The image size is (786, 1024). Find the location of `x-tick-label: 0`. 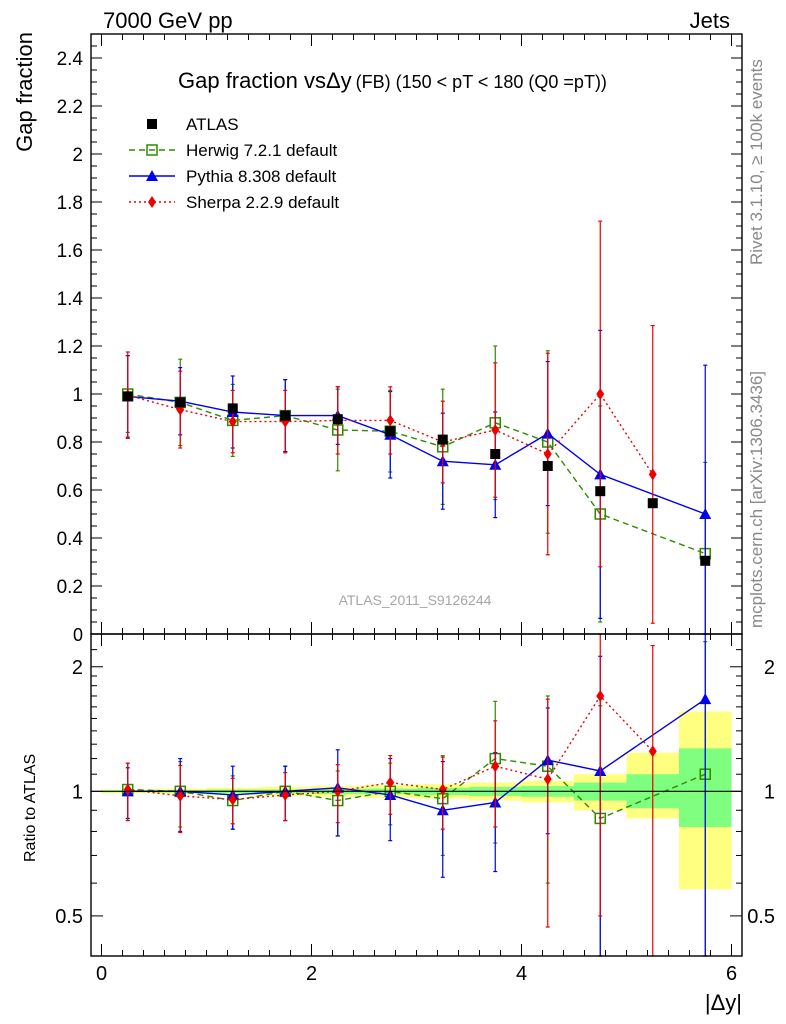

x-tick-label: 0 is located at coordinates (101, 974).